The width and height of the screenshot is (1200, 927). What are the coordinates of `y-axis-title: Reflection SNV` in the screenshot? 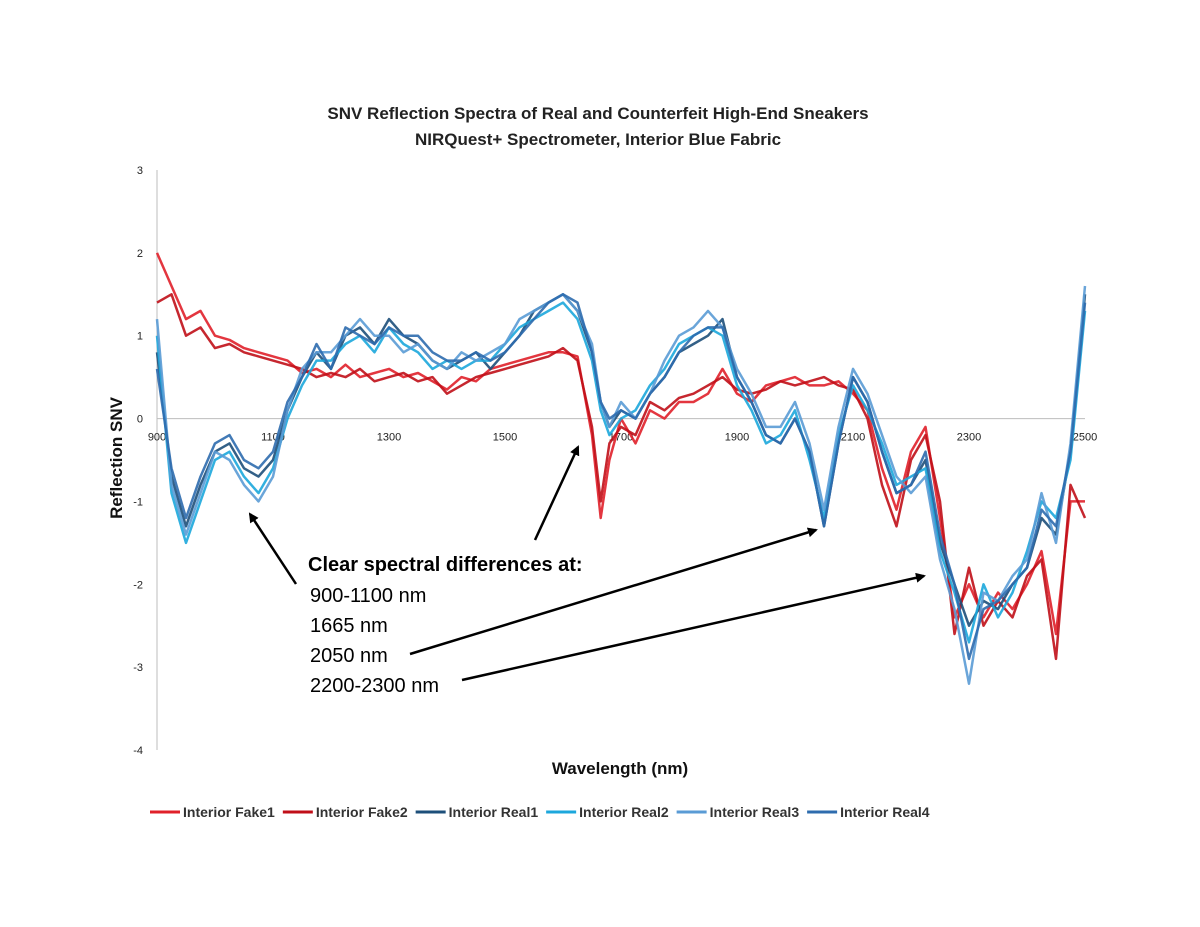 It's located at (116, 457).